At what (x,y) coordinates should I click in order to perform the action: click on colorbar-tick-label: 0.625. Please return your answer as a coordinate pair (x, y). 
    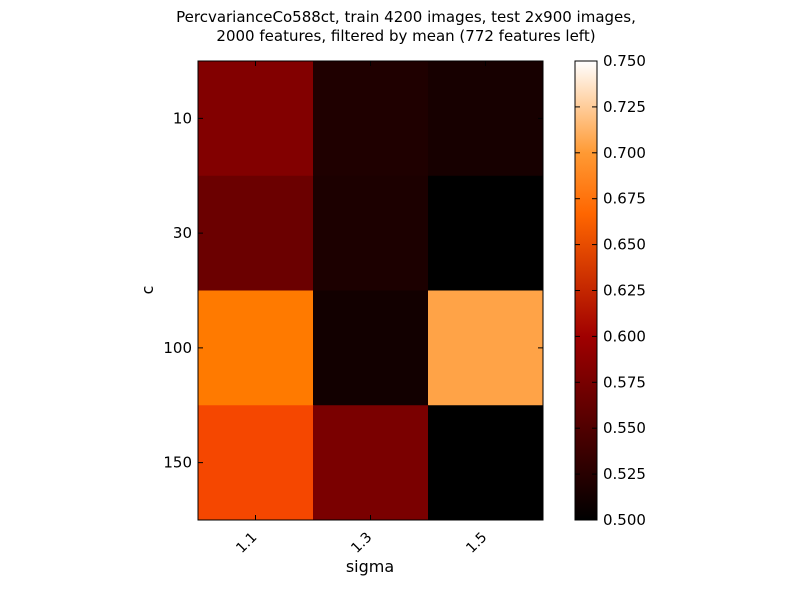
    Looking at the image, I should click on (624, 291).